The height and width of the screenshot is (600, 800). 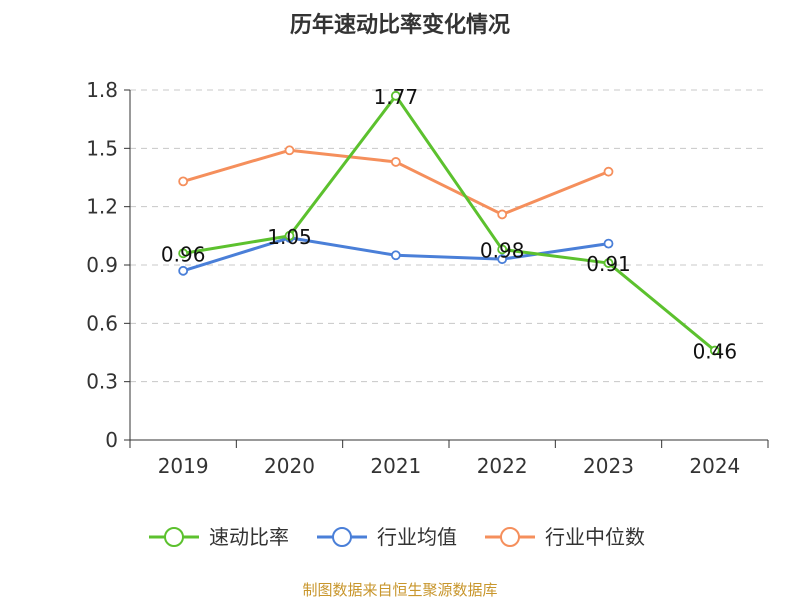 I want to click on x-tick-label: 2023, so click(x=608, y=466).